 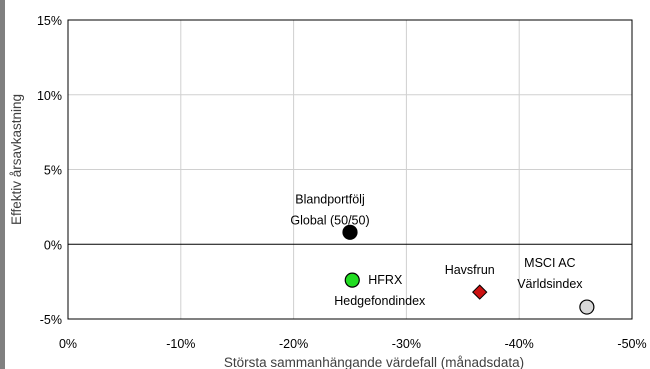 What do you see at coordinates (550, 284) in the screenshot?
I see `point-label: Världsindex` at bounding box center [550, 284].